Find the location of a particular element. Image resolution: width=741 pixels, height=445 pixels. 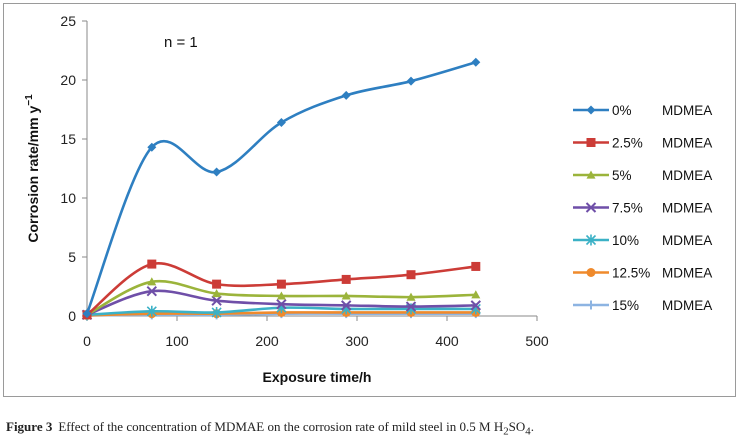

legend-label: 2.5% is located at coordinates (627, 143).